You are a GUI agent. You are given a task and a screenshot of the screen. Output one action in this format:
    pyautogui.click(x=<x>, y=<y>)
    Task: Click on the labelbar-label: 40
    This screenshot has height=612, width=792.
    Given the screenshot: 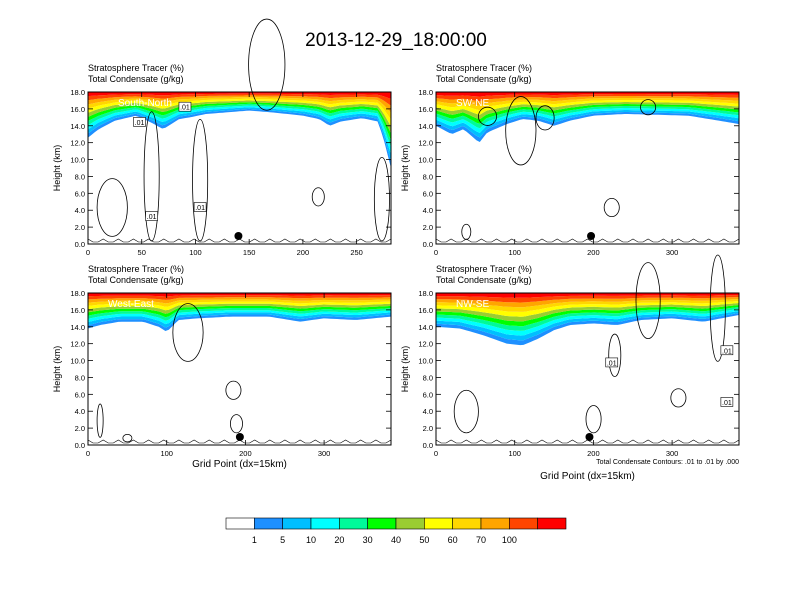 What is the action you would take?
    pyautogui.click(x=396, y=540)
    